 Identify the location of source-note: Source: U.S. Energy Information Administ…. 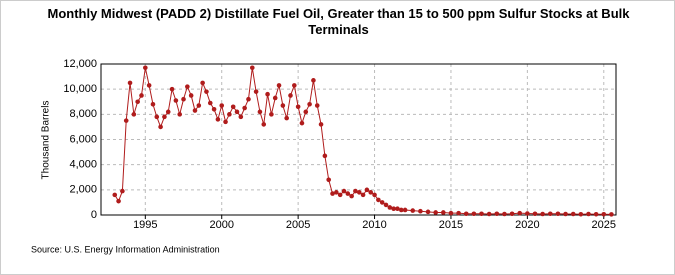
(125, 249).